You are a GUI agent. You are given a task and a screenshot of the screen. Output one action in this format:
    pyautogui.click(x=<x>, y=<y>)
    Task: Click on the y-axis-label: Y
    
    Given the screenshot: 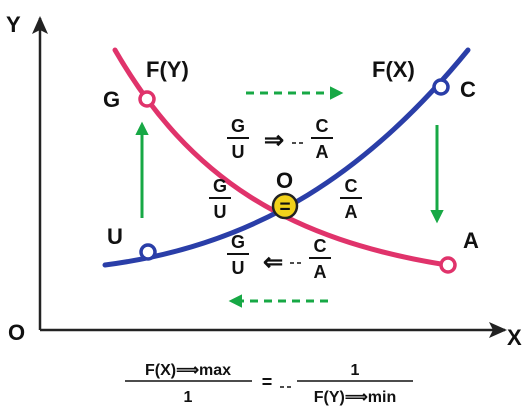 What is the action you would take?
    pyautogui.click(x=13, y=24)
    